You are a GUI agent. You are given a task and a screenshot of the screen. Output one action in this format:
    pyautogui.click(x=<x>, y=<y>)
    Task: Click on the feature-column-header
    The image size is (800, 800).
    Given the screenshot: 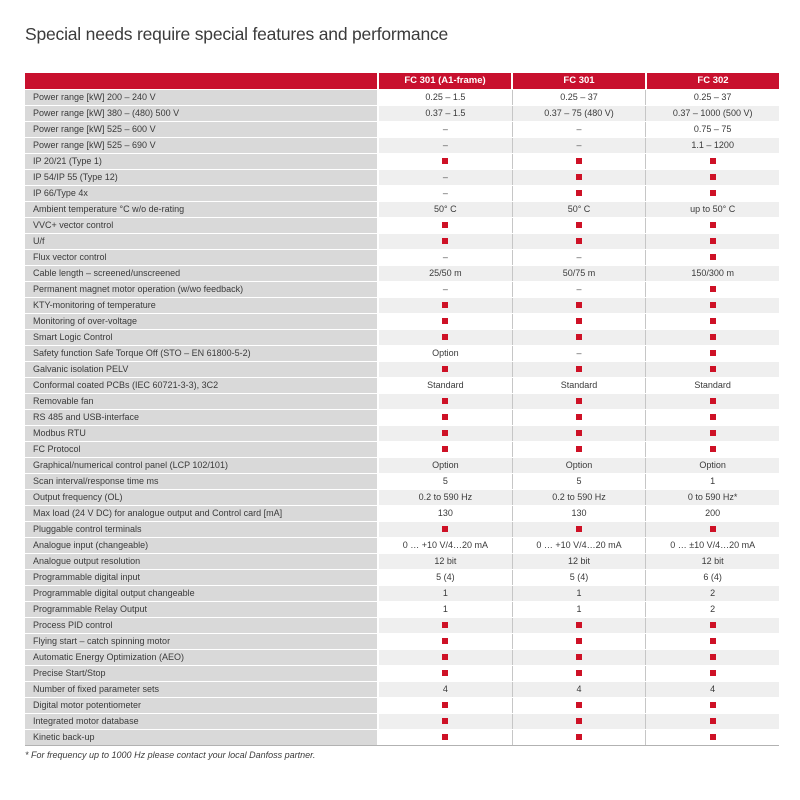 What is the action you would take?
    pyautogui.click(x=201, y=81)
    